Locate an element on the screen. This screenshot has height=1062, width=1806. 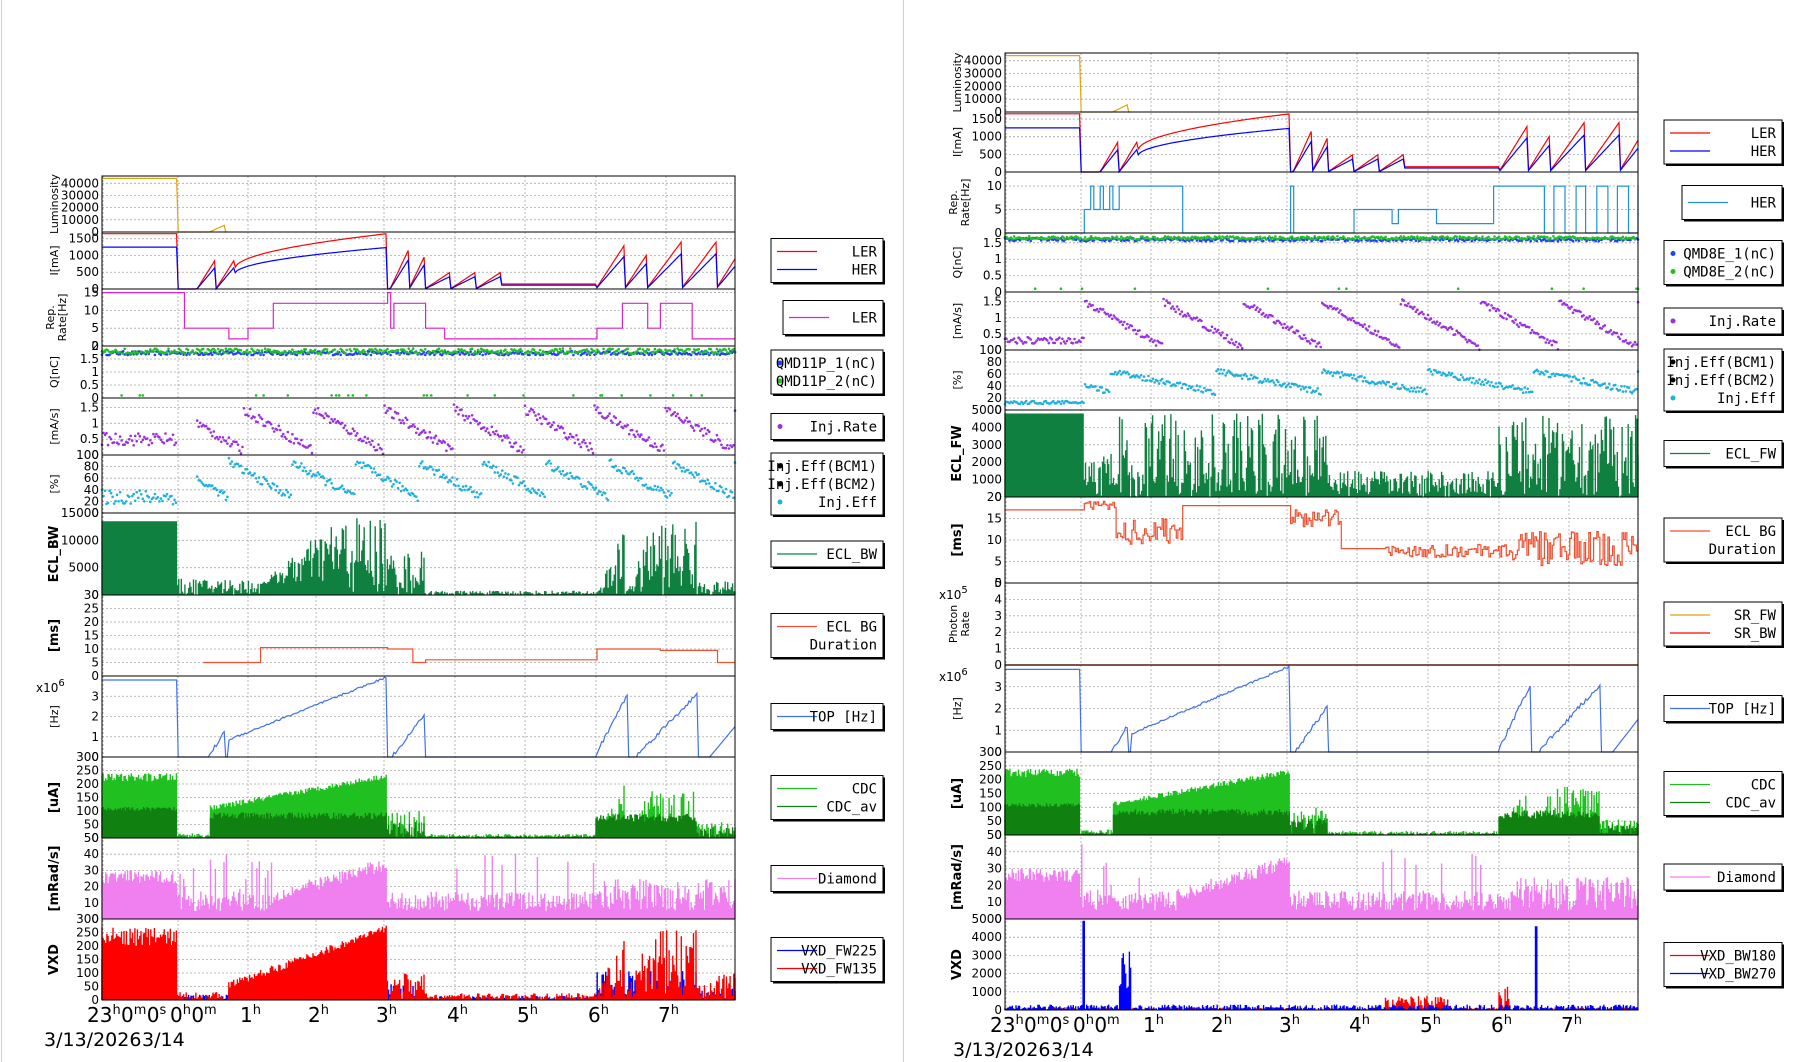
legend: TOP [Hz] is located at coordinates (827, 717).